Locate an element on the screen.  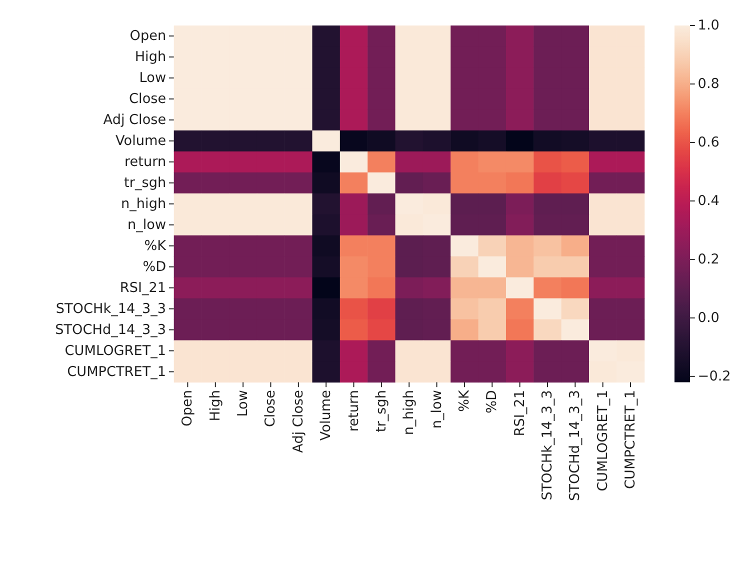
x-tick-label: Low is located at coordinates (243, 403).